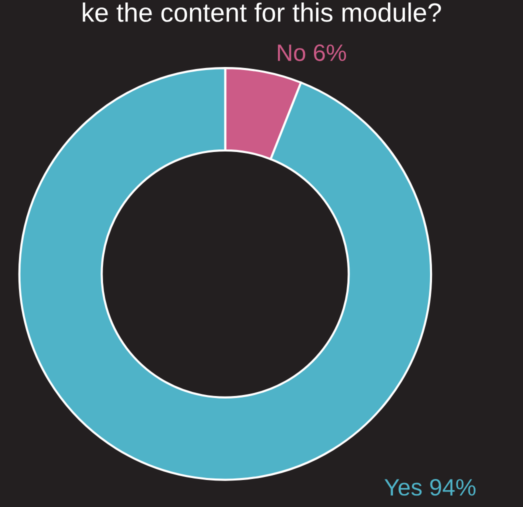 The image size is (523, 507). Describe the element at coordinates (430, 487) in the screenshot. I see `slice-label: Yes 94%` at that location.